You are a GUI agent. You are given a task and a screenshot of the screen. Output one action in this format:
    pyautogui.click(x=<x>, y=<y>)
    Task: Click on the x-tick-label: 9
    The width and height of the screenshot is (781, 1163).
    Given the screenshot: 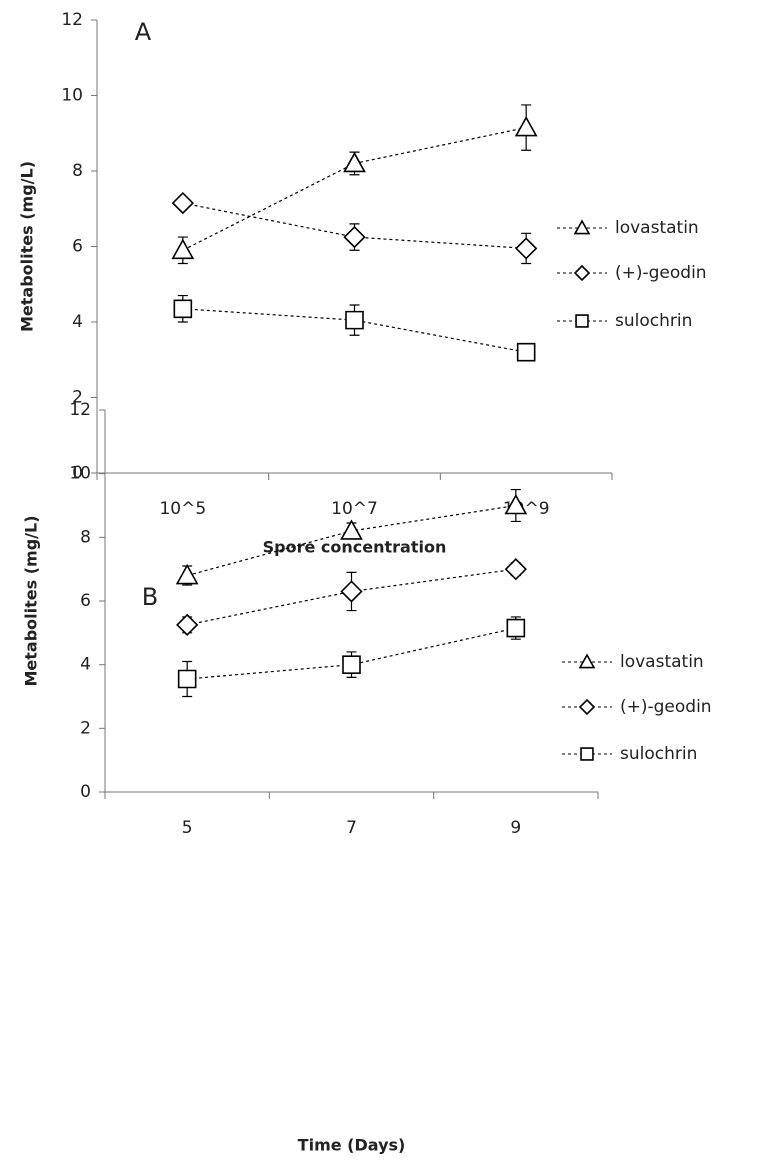 What is the action you would take?
    pyautogui.click(x=515, y=828)
    